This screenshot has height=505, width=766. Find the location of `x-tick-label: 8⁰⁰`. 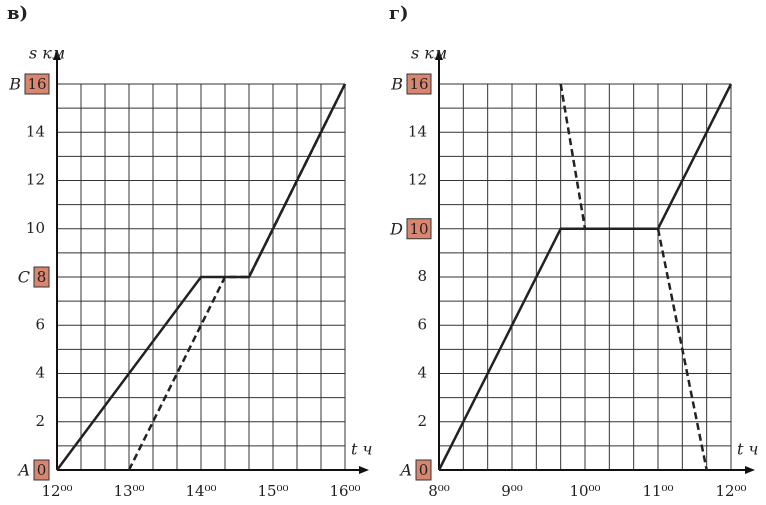

x-tick-label: 8⁰⁰ is located at coordinates (439, 491).